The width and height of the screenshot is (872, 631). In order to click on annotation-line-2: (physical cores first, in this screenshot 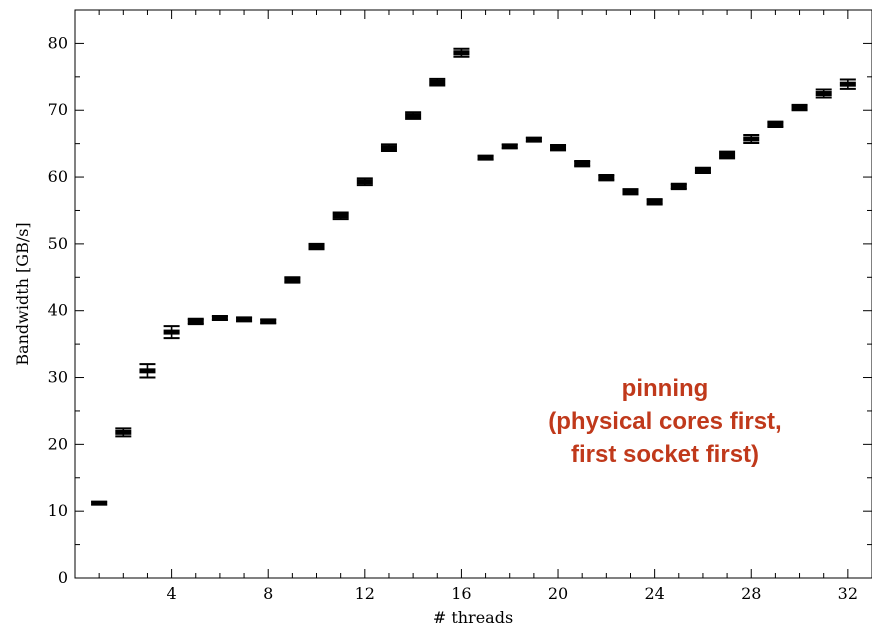, I will do `click(665, 421)`.